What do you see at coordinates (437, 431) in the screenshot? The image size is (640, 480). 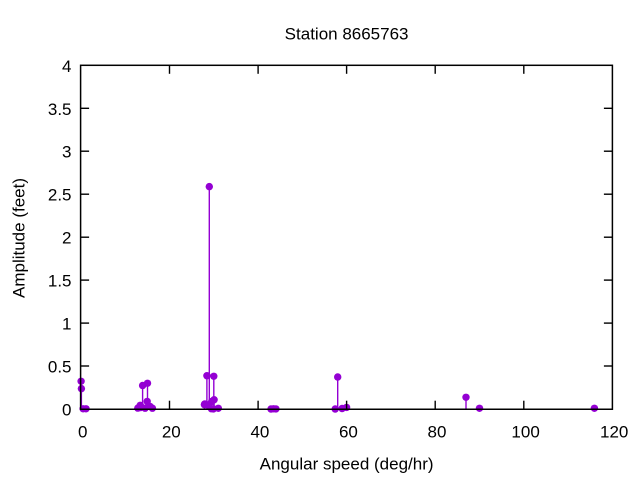 I see `svg-text: 80` at bounding box center [437, 431].